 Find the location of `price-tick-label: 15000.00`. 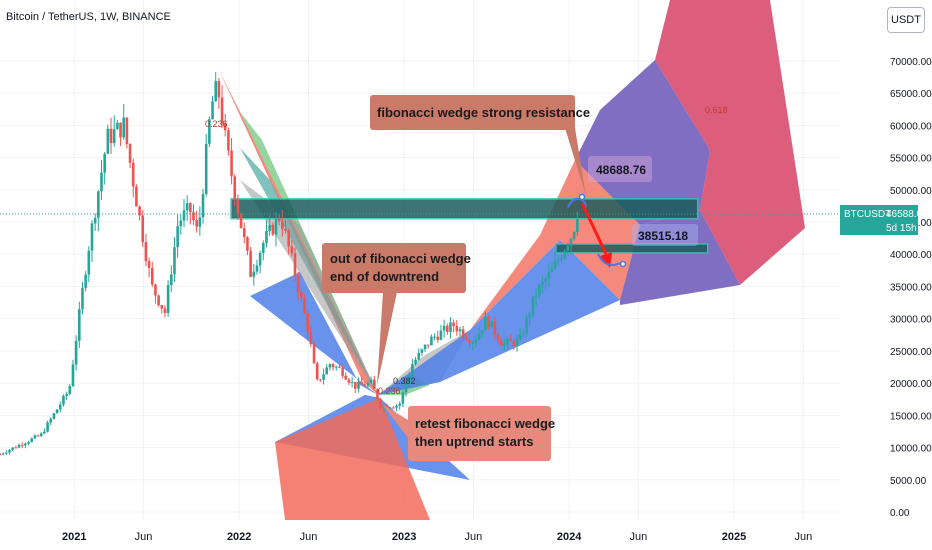

price-tick-label: 15000.00 is located at coordinates (911, 416).